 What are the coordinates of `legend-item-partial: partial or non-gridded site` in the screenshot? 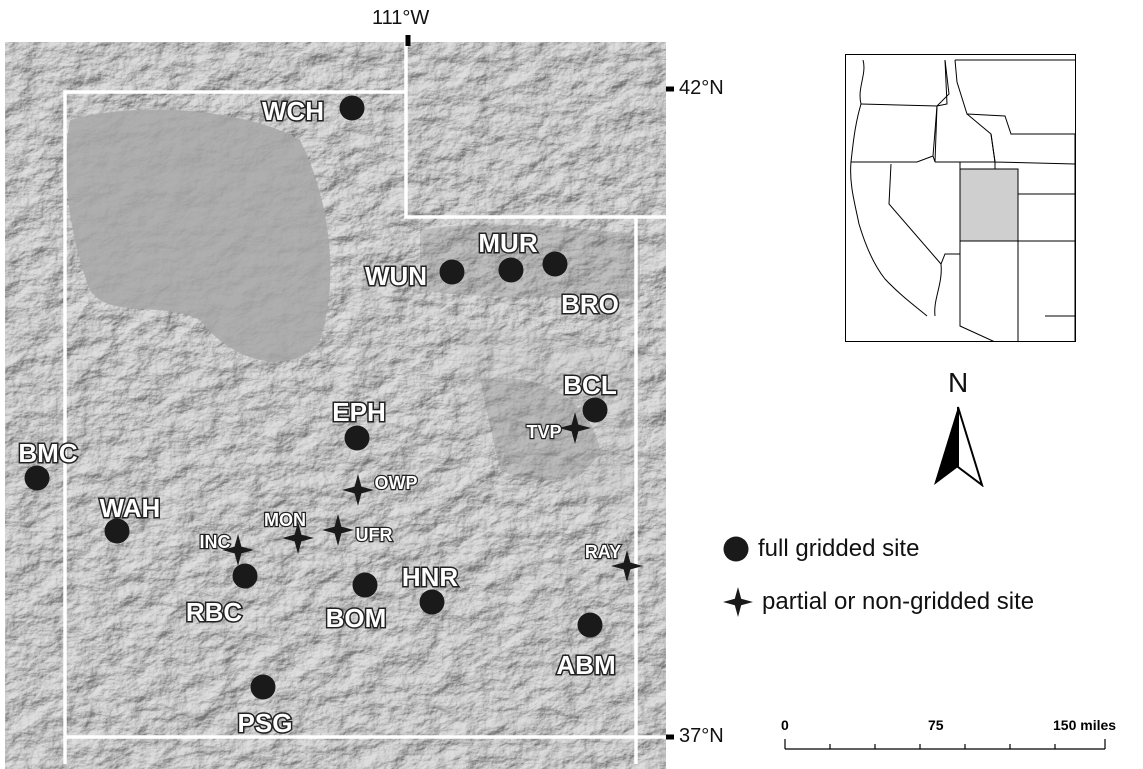 It's located at (878, 602).